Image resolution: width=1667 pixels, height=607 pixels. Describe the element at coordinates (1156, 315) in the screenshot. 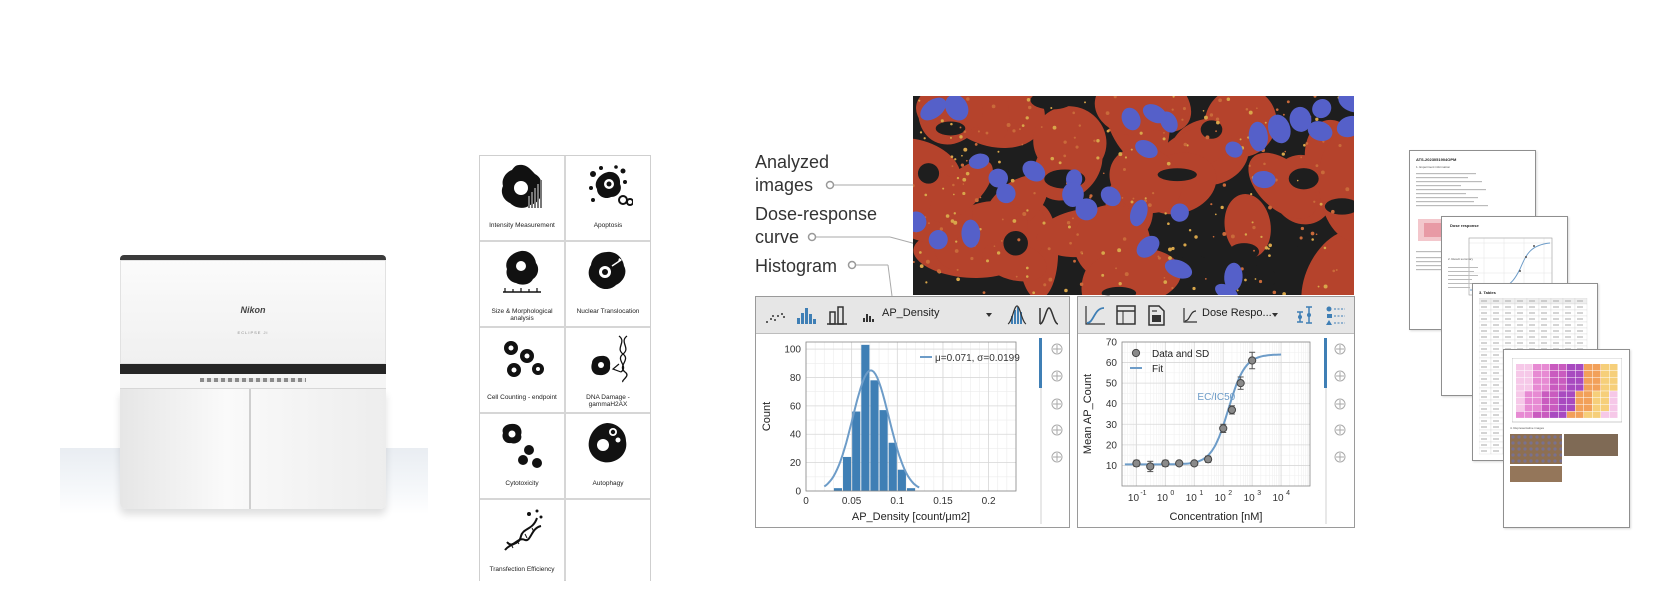

I see `report-icon` at that location.